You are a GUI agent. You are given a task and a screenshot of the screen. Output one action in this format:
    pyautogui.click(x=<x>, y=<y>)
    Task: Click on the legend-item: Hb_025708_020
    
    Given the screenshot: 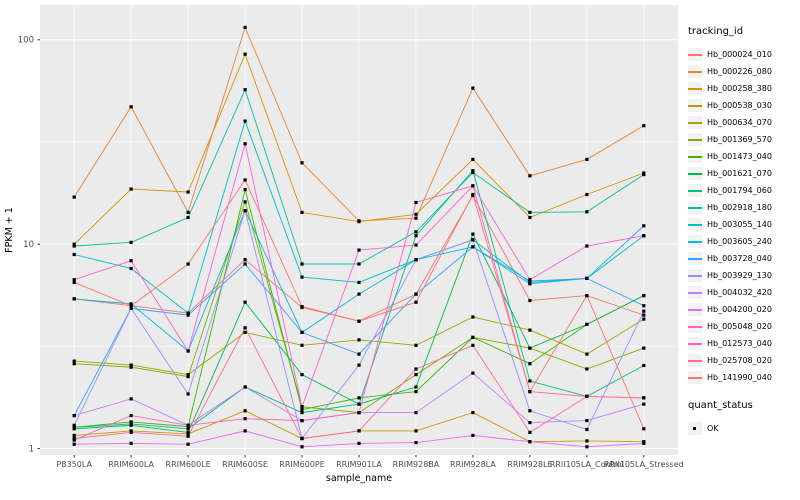 What is the action you would take?
    pyautogui.click(x=743, y=360)
    